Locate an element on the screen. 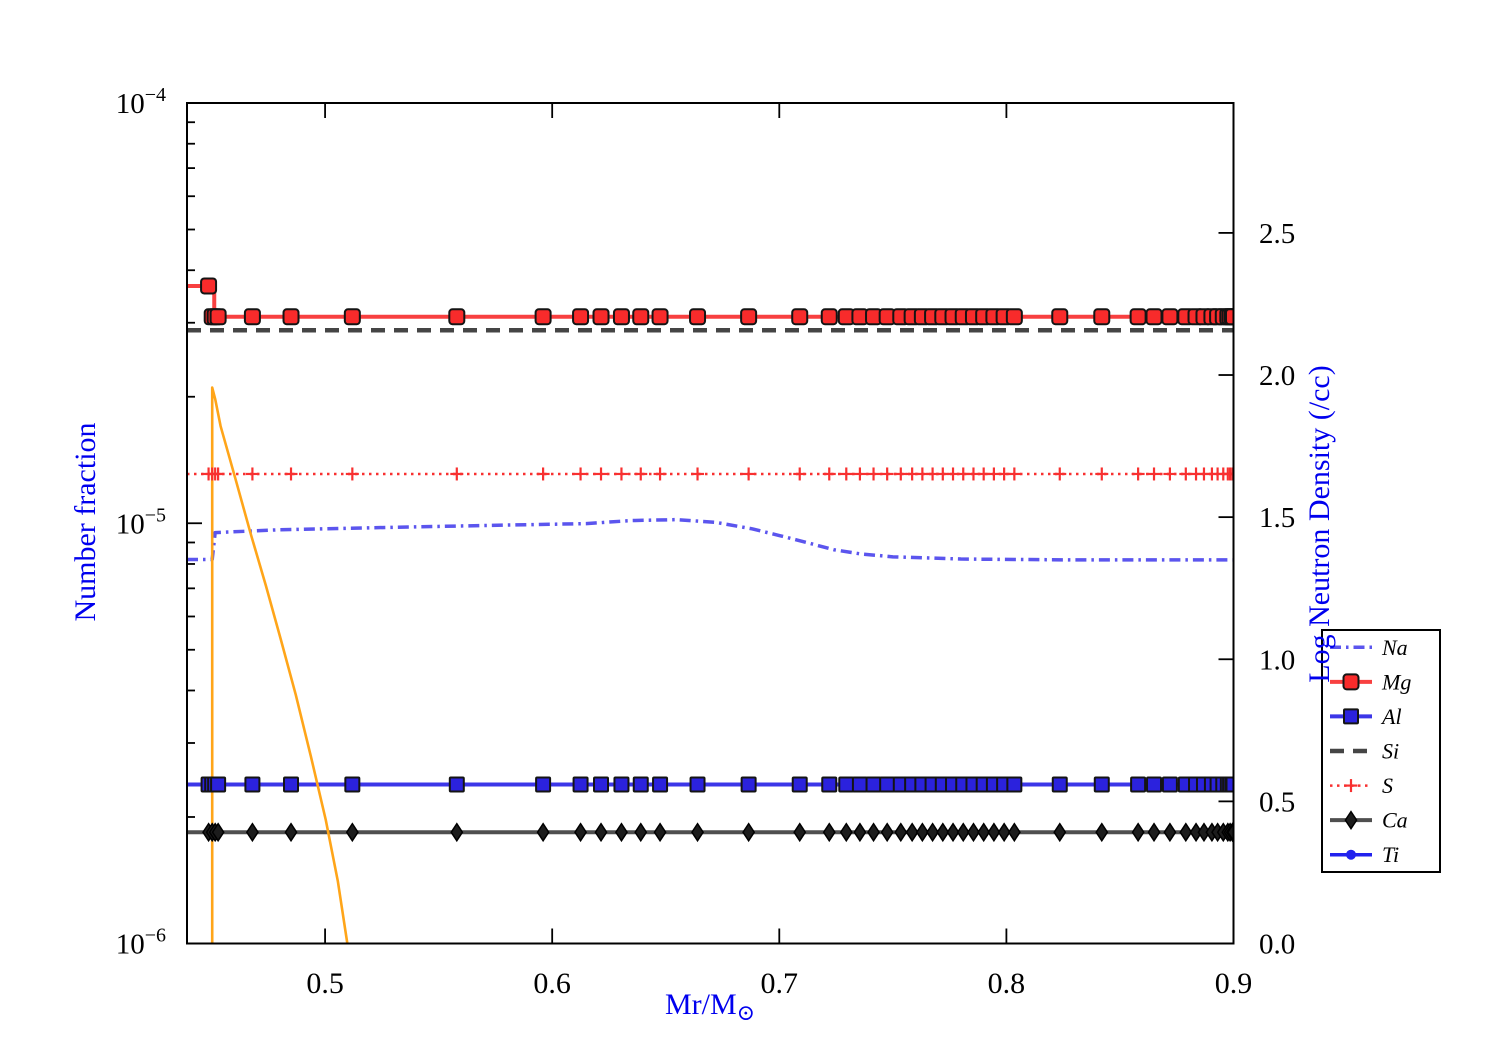  y-right-tick-label-1.5: 1.5 is located at coordinates (1277, 518).